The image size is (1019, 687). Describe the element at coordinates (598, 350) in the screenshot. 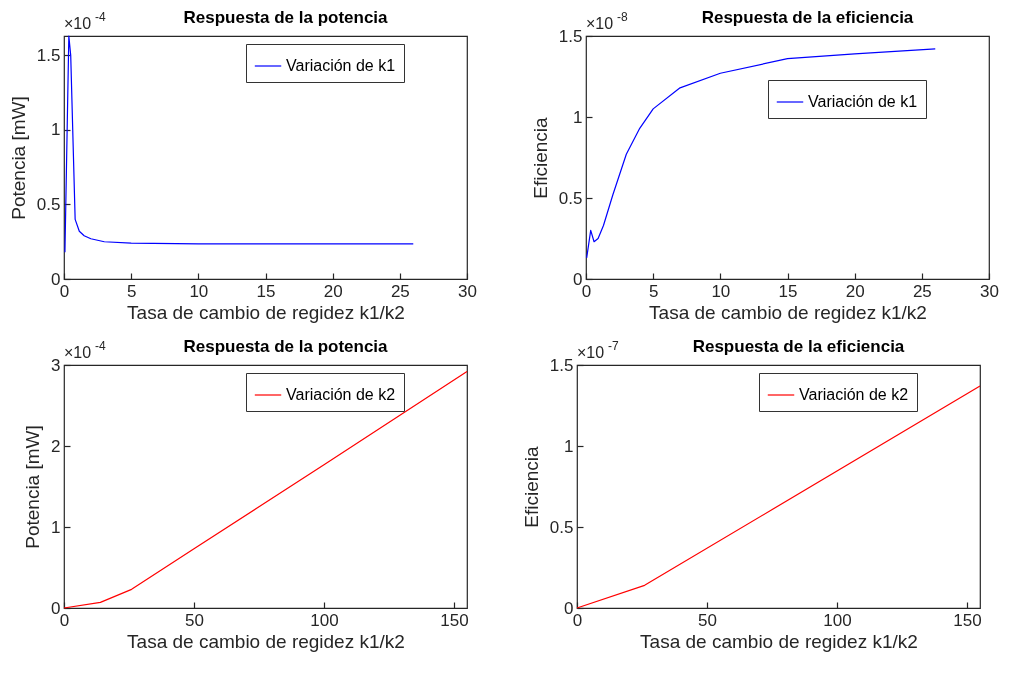

I see `text: ×10⁻⁷` at that location.